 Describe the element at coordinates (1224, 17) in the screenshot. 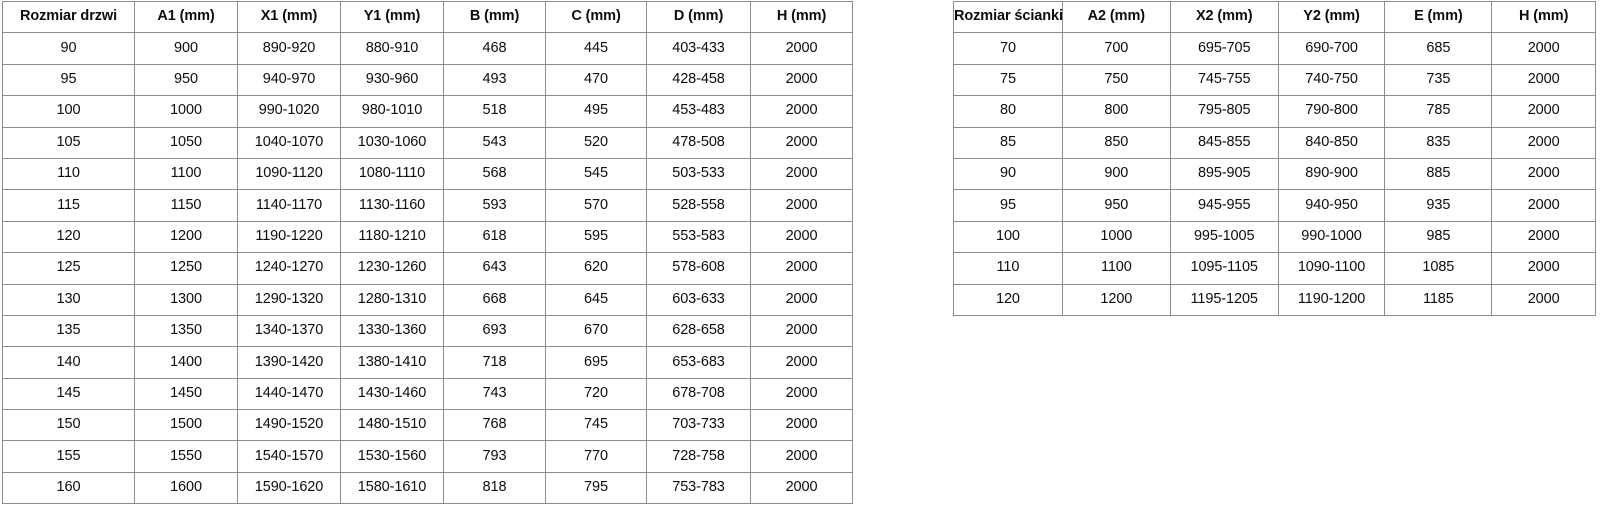

I see `wall-table-column-header: X2 (mm)` at that location.